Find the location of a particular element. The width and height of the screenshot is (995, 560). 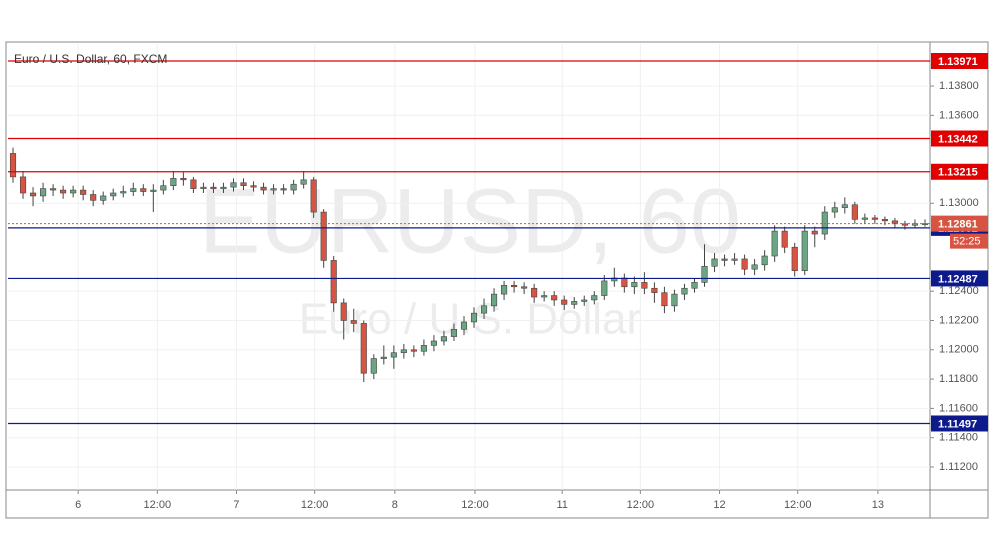

y-tick-label: 1.12400 is located at coordinates (959, 291).